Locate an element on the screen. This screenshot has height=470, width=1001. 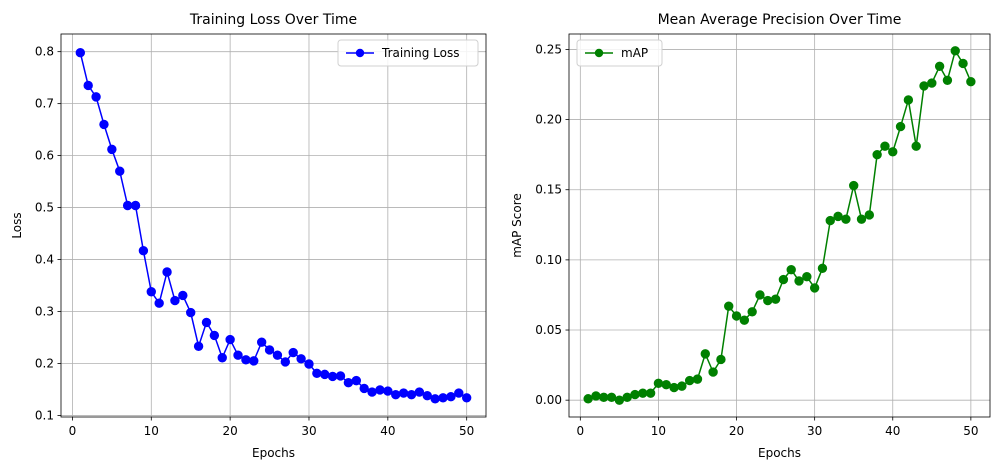
y-tick-label: 0.2 is located at coordinates (44, 363).